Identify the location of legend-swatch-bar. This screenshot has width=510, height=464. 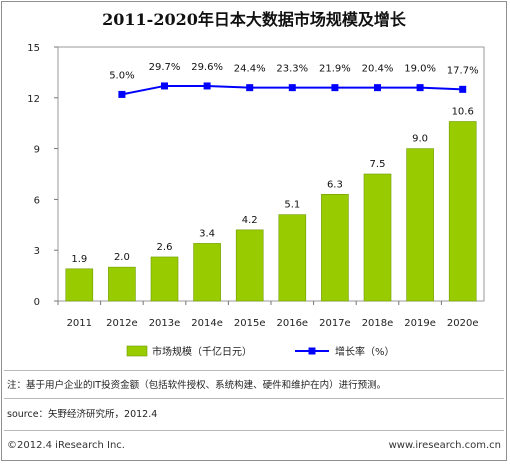
(137, 351).